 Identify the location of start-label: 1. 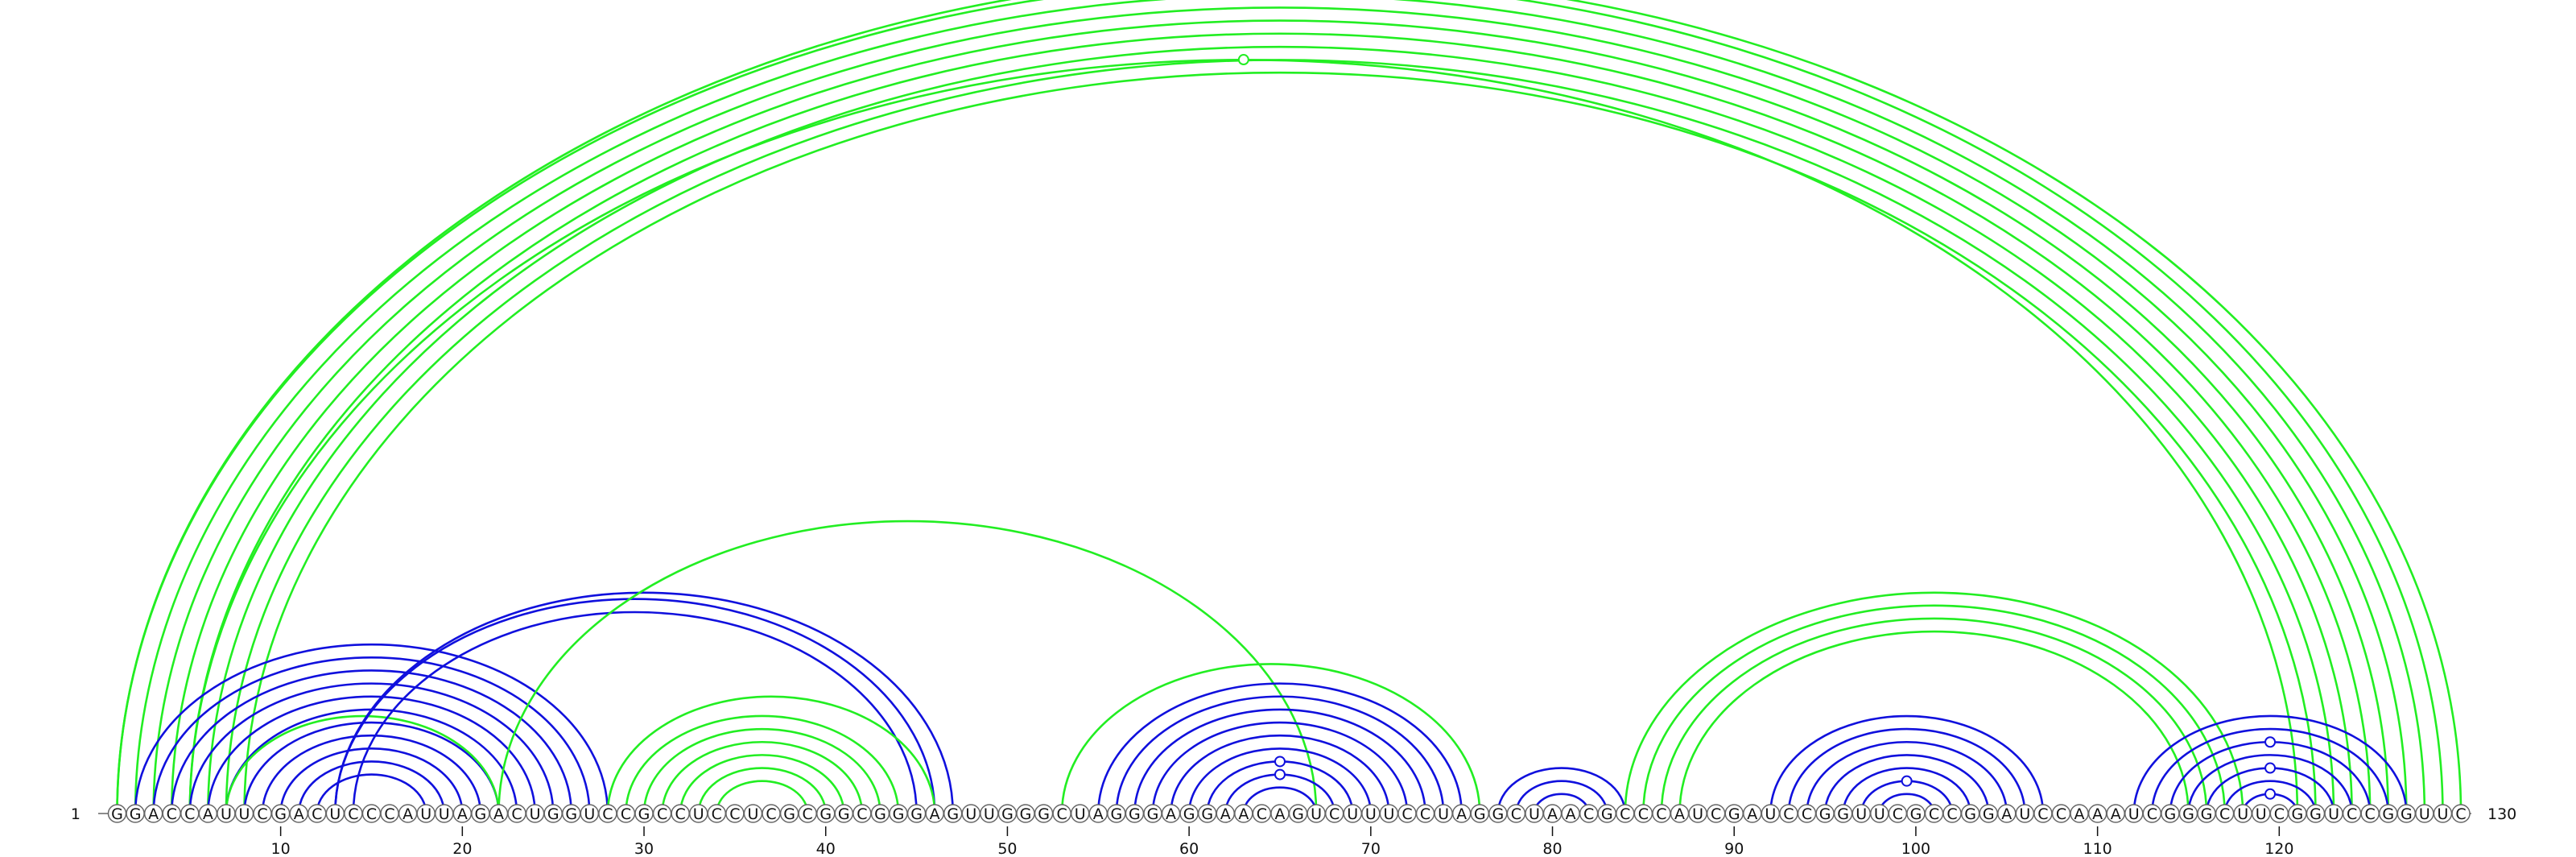
(75, 814).